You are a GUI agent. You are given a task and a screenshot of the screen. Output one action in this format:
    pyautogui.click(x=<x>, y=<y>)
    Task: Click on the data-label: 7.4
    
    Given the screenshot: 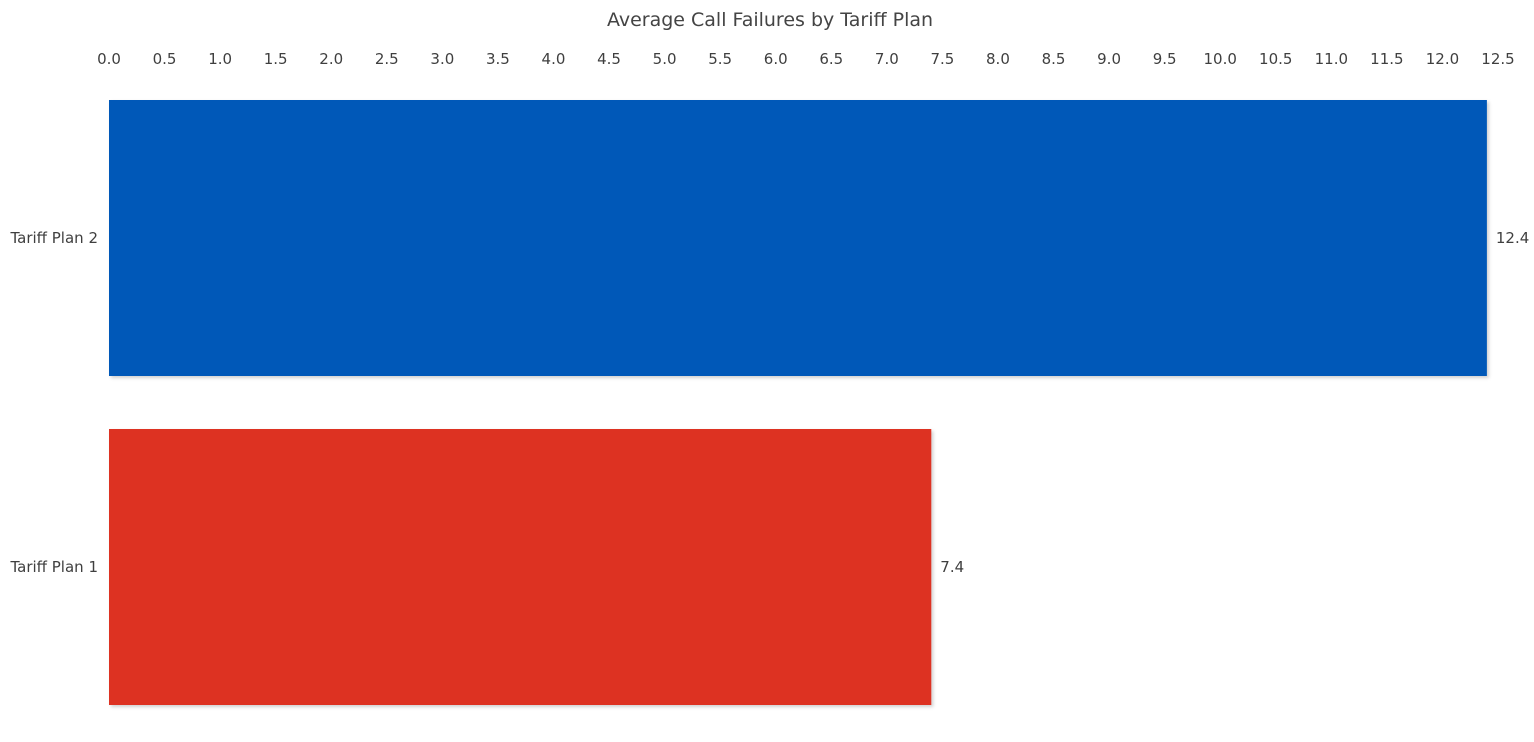 What is the action you would take?
    pyautogui.click(x=952, y=567)
    